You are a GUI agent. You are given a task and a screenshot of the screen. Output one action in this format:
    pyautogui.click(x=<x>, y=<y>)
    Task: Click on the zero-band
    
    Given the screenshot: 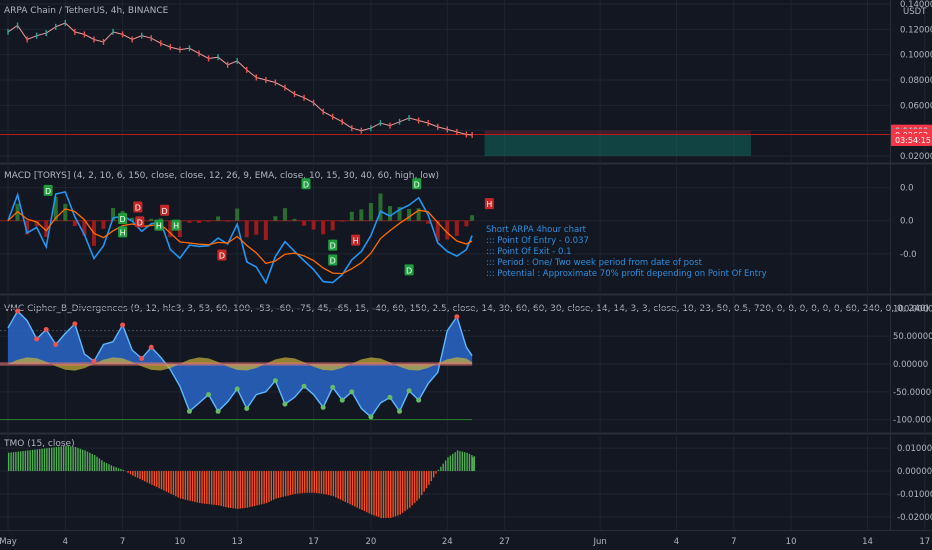 What is the action you would take?
    pyautogui.click(x=236, y=364)
    